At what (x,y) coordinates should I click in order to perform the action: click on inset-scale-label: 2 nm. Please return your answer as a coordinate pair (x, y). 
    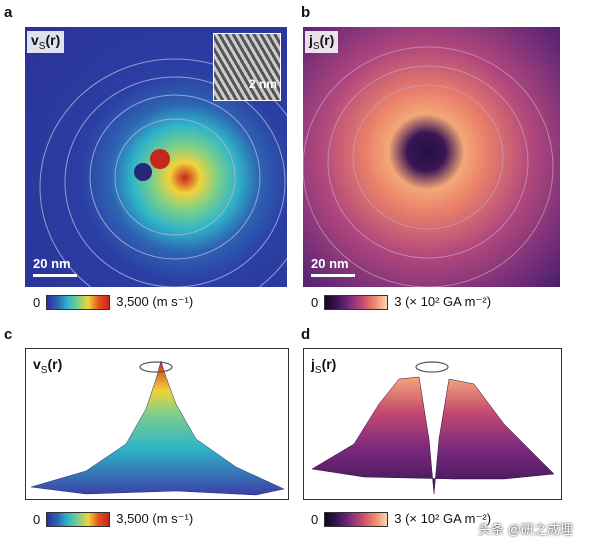
    Looking at the image, I should click on (262, 84).